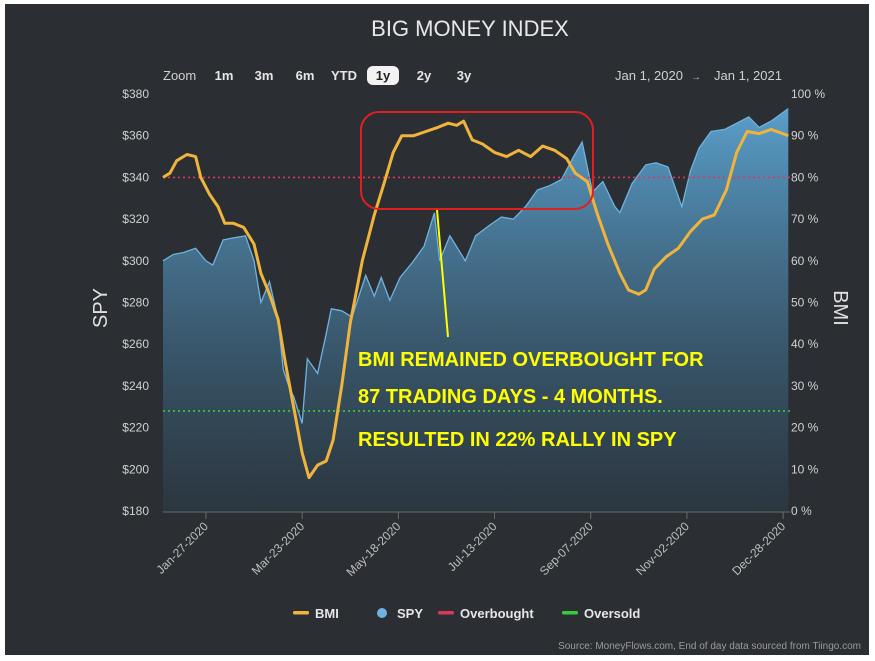  Describe the element at coordinates (612, 613) in the screenshot. I see `legend-label: Oversold` at that location.